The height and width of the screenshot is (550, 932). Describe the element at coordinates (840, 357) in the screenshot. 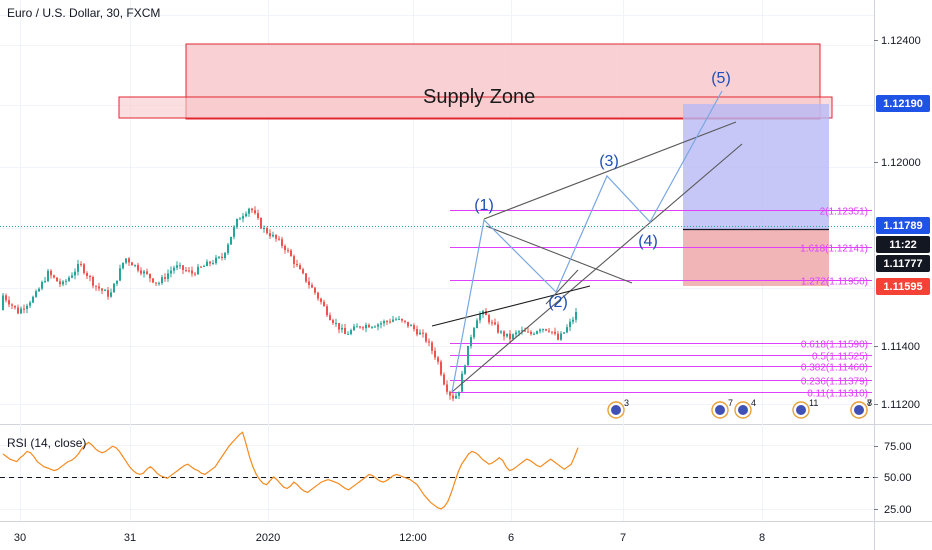

I see `fib-level-label: 0.5(1.11525)` at that location.